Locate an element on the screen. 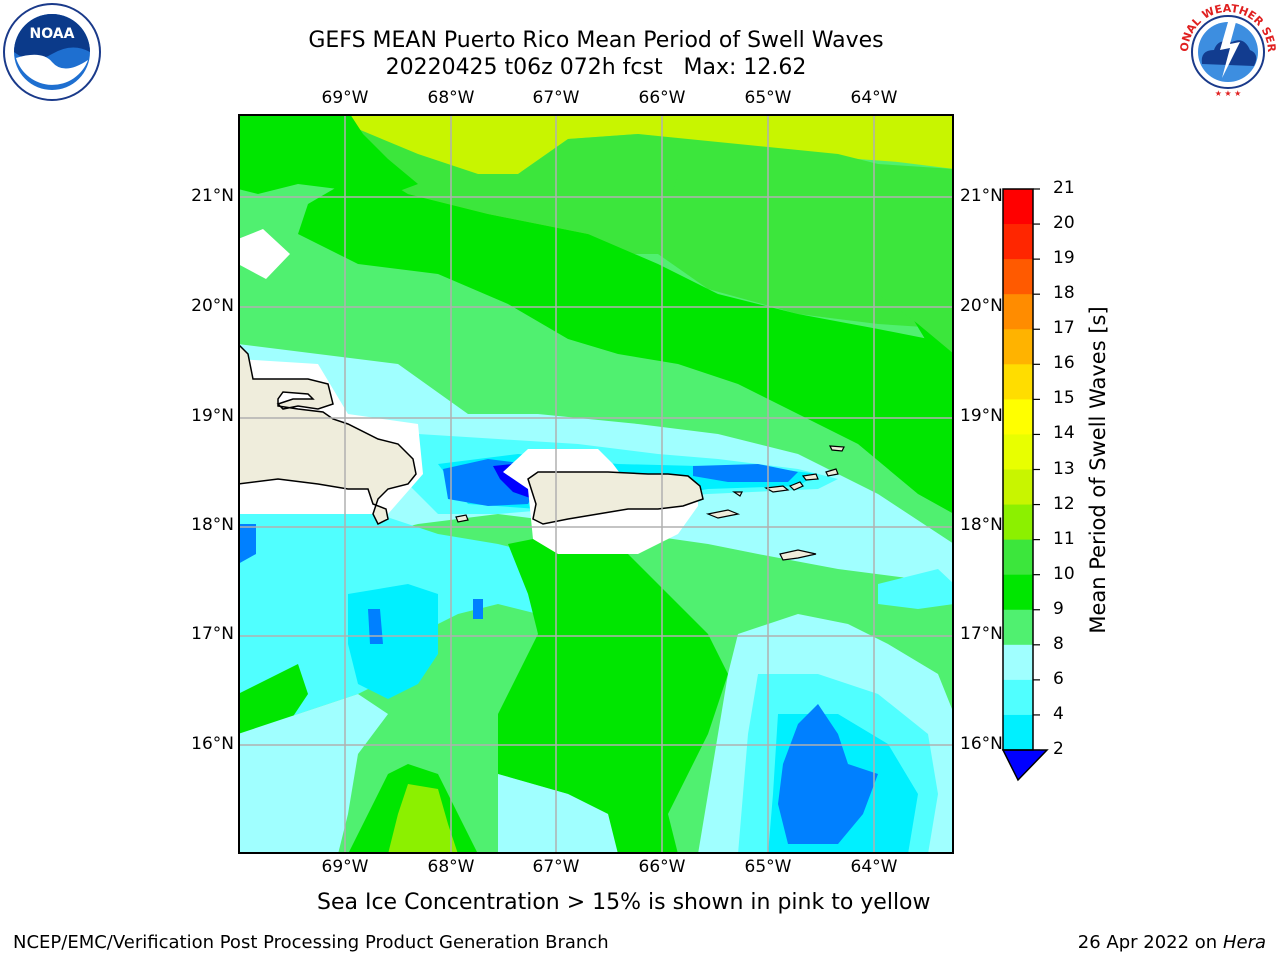 This screenshot has width=1280, height=960. lat-label-right-21n: 21°N is located at coordinates (981, 196).